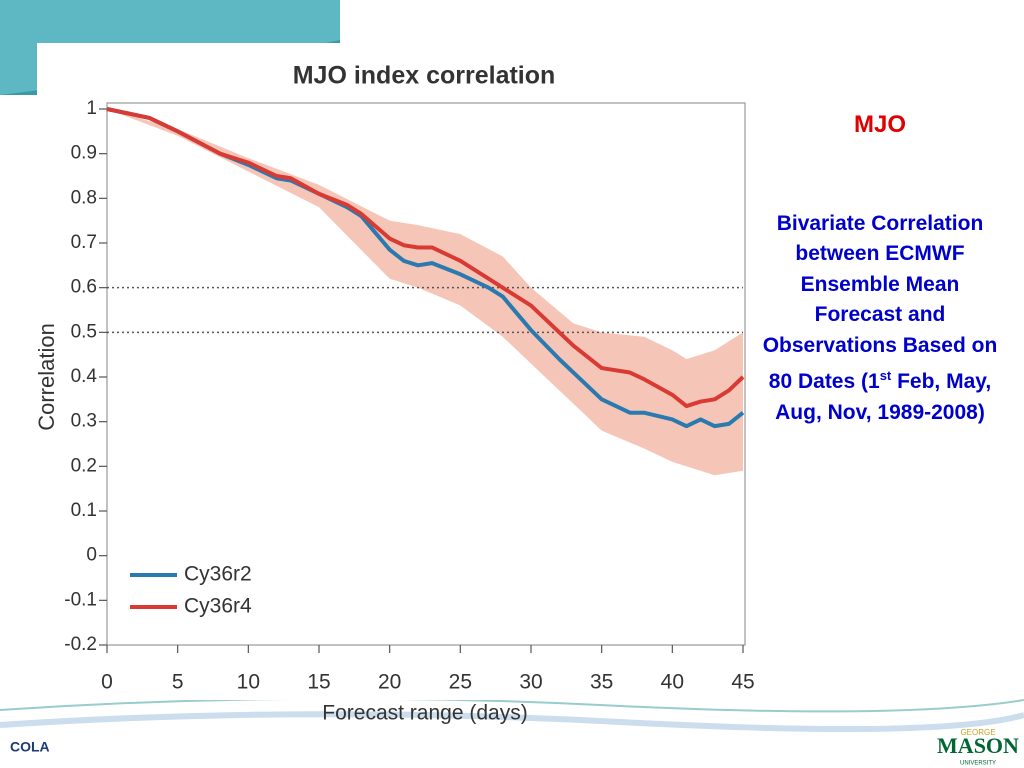 This screenshot has width=1024, height=768. Describe the element at coordinates (248, 682) in the screenshot. I see `x-tick-label: 10` at that location.